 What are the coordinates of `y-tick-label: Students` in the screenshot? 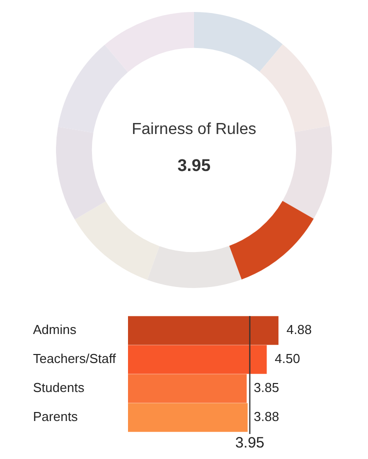 It's located at (59, 388).